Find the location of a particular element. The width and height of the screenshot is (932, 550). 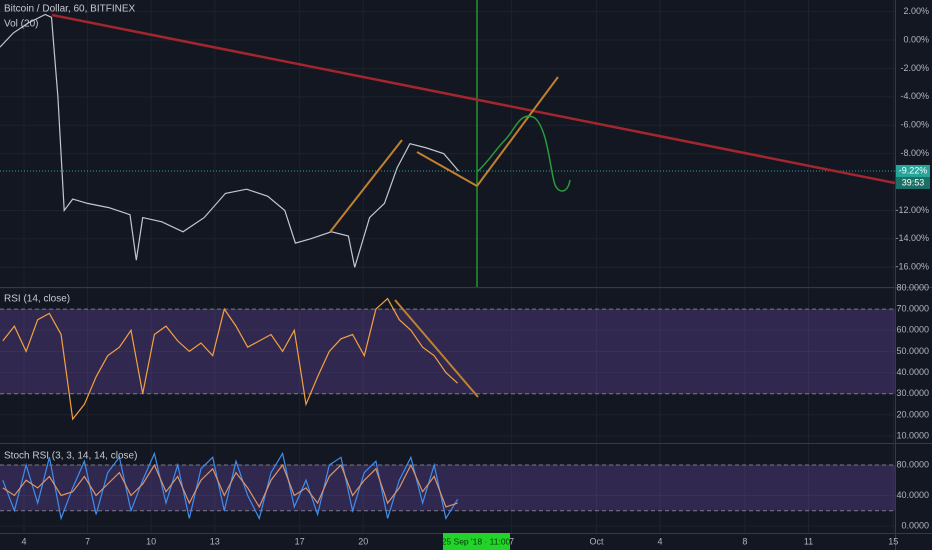

x-tick-label: 10 is located at coordinates (151, 541).